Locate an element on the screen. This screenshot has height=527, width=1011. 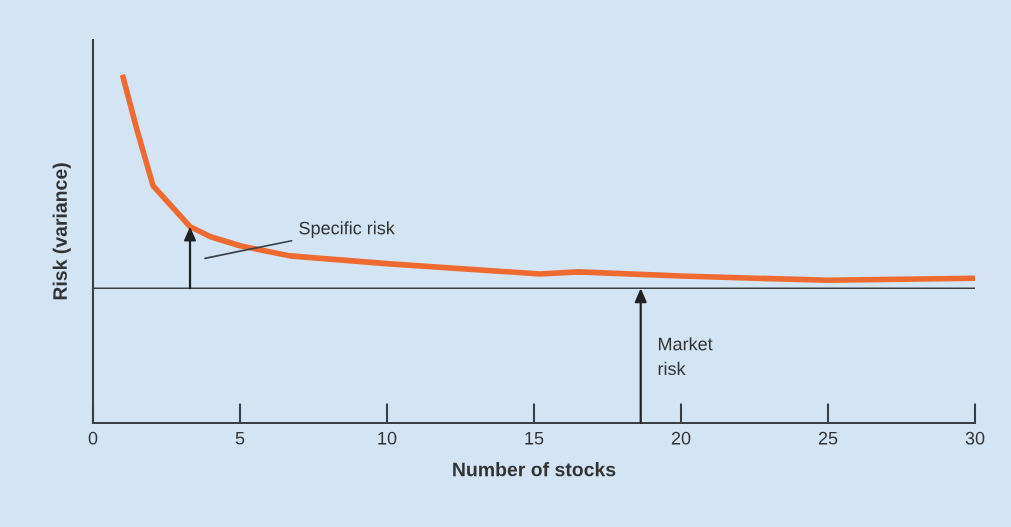
x-tick-label: 15 is located at coordinates (534, 438).